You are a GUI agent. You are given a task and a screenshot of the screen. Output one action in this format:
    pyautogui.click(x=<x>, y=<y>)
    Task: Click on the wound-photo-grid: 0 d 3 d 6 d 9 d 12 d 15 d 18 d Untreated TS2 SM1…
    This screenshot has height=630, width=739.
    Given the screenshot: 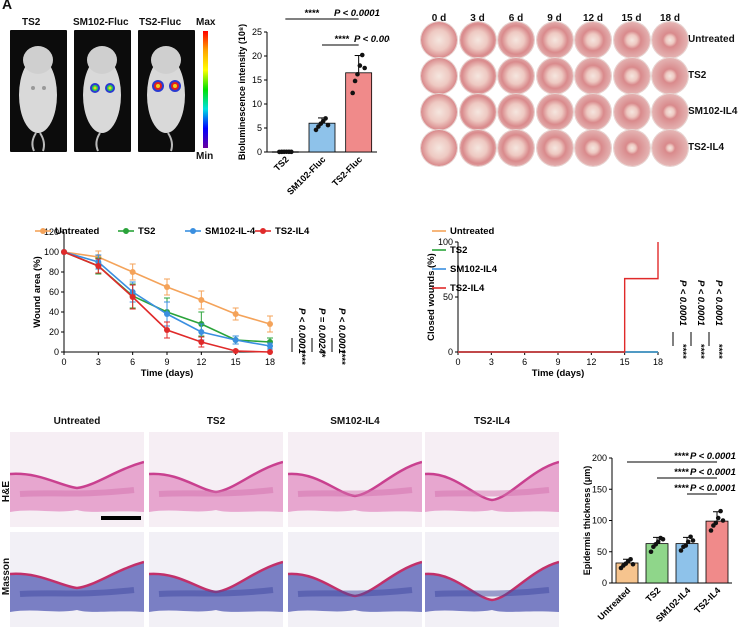 What is the action you would take?
    pyautogui.click(x=577, y=88)
    